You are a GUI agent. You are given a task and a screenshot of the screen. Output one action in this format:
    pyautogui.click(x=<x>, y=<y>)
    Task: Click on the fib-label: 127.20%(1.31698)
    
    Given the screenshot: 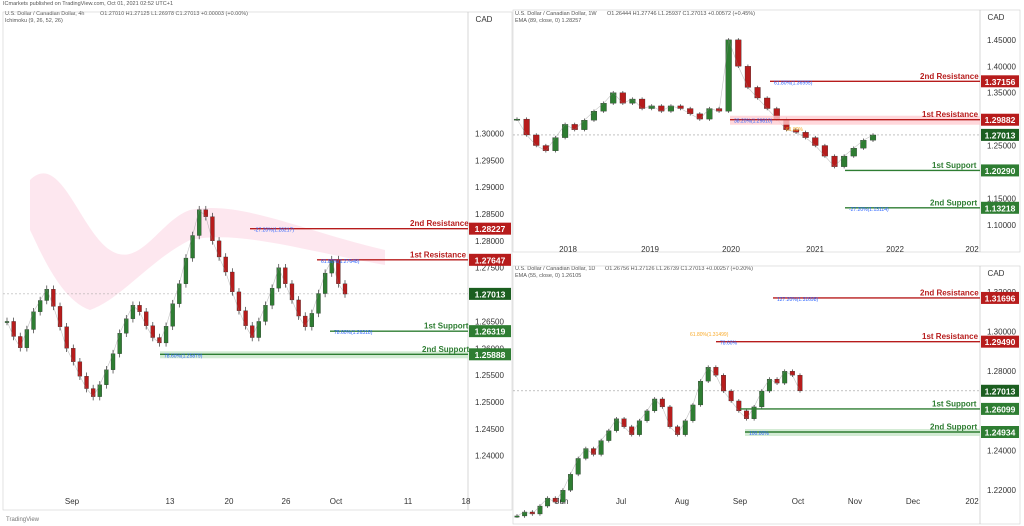 What is the action you would take?
    pyautogui.click(x=797, y=300)
    